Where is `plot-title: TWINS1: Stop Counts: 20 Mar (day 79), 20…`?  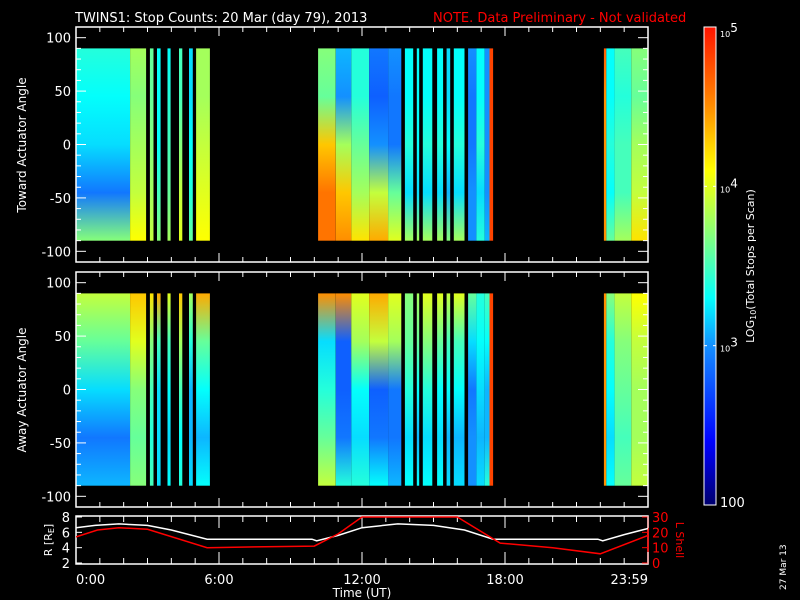
plot-title: TWINS1: Stop Counts: 20 Mar (day 79), 20… is located at coordinates (220, 18).